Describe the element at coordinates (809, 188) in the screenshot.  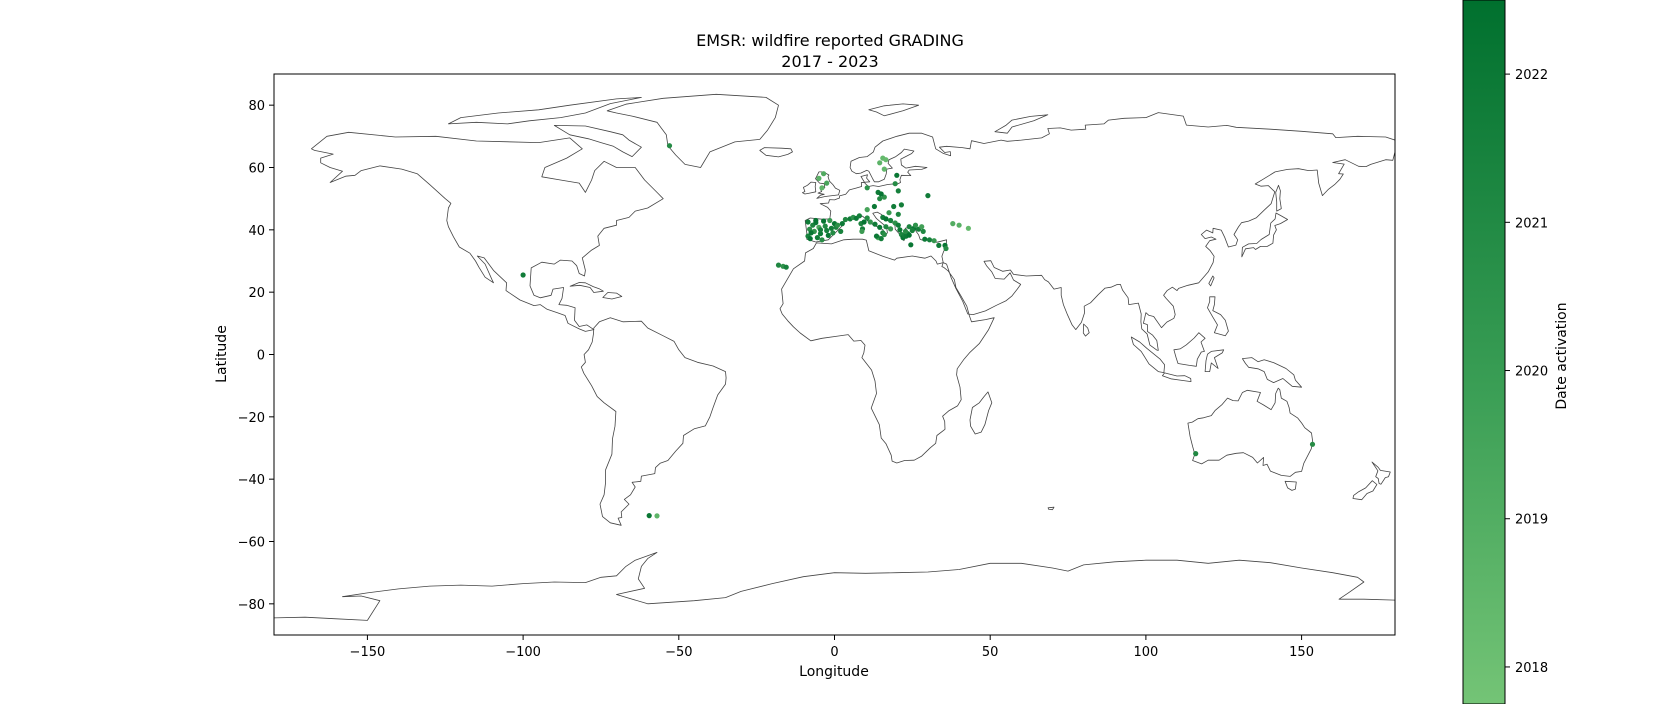
I see `landmass-ireland` at that location.